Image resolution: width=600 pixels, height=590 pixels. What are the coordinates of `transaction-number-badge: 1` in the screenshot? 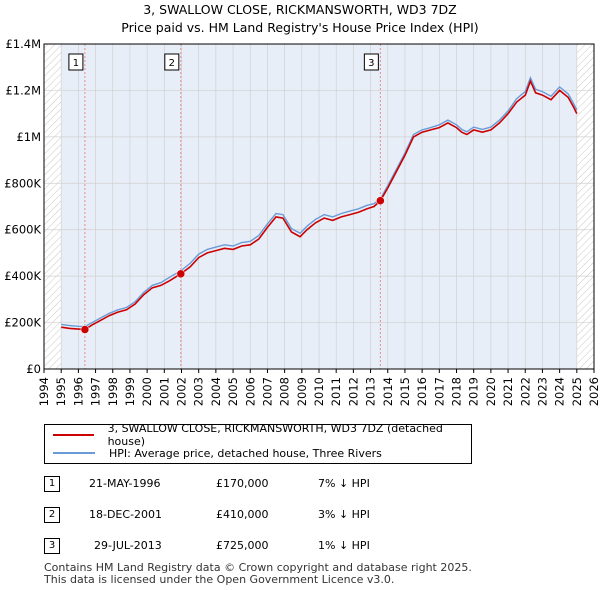 It's located at (52, 484).